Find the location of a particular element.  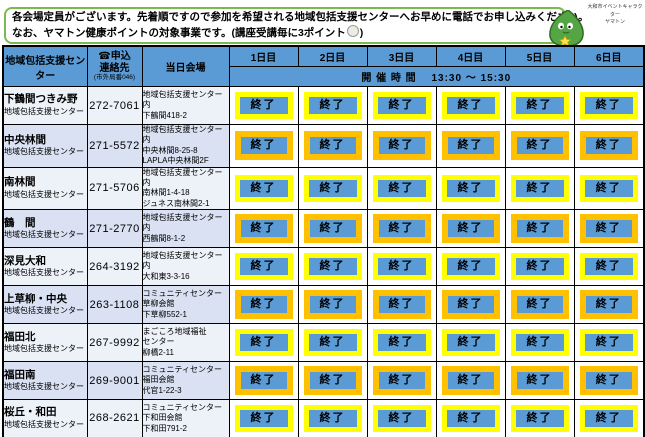

header-phone-areacode: (市外局番046) is located at coordinates (114, 78).